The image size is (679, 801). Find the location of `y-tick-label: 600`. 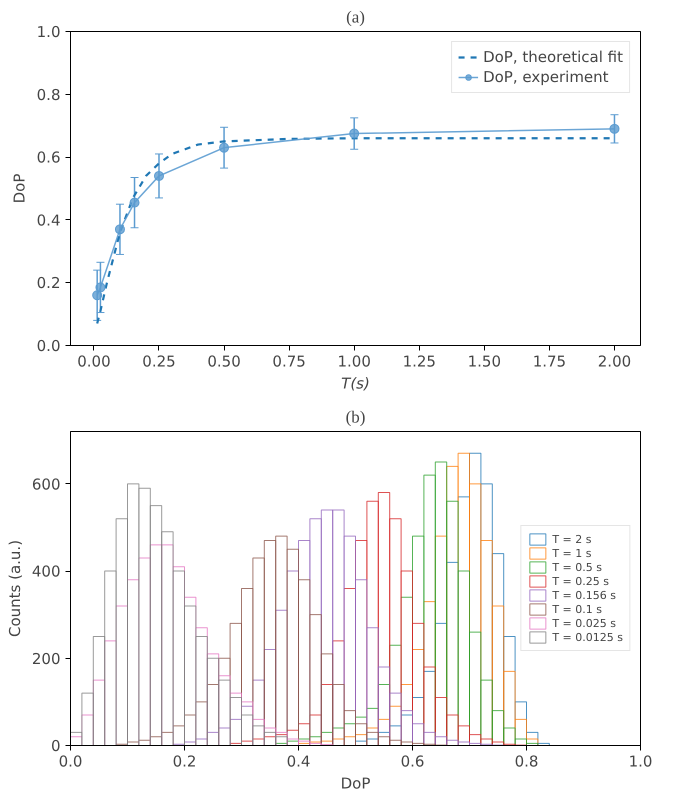

y-tick-label: 600 is located at coordinates (46, 484).